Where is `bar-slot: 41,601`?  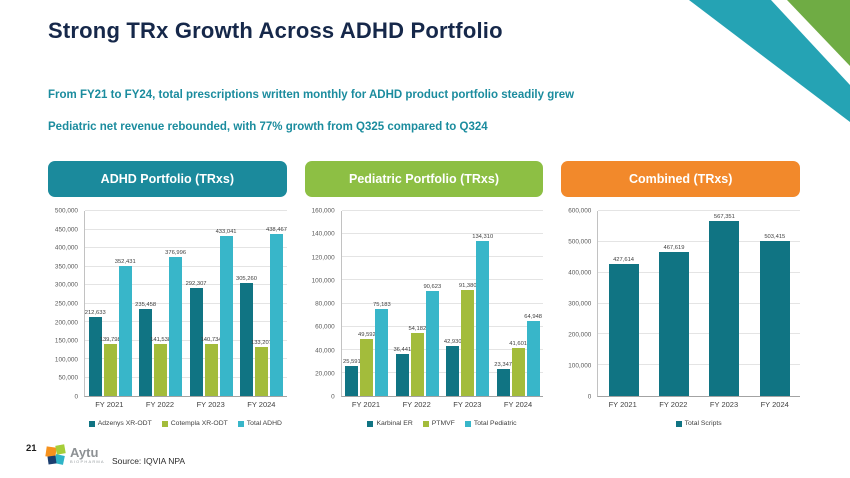
bar-slot: 41,601 is located at coordinates (518, 303).